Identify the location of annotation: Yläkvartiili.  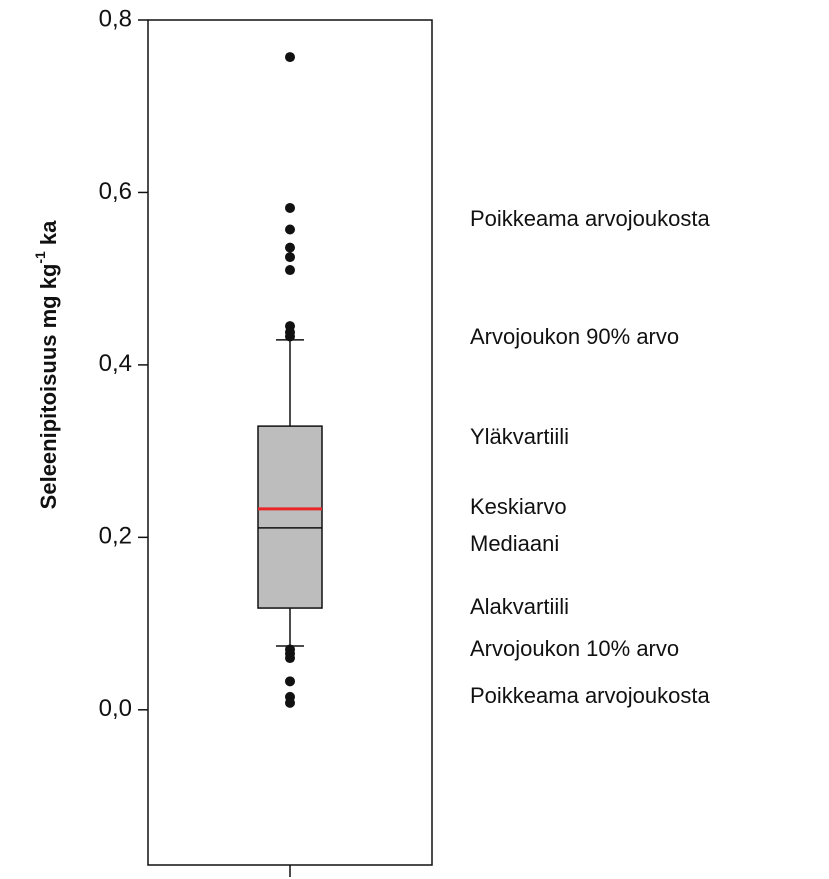
(519, 436).